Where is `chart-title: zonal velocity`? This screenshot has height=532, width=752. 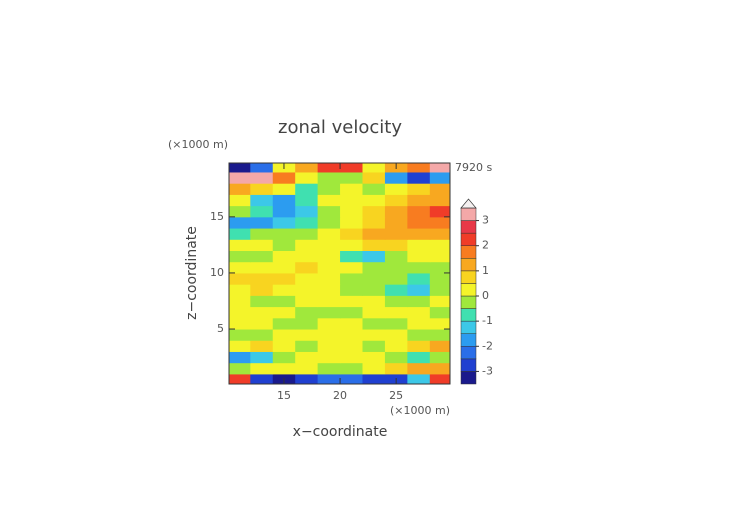 chart-title: zonal velocity is located at coordinates (340, 127).